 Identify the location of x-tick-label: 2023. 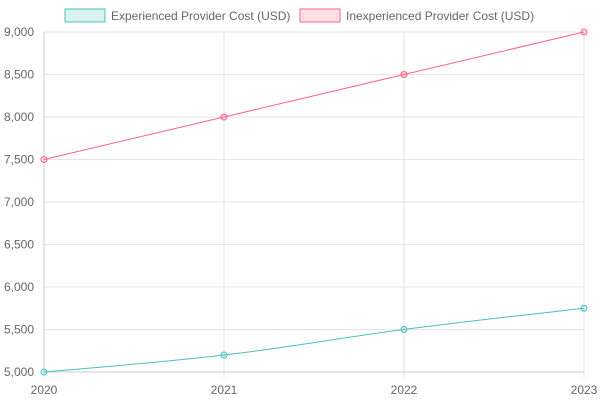
(584, 390).